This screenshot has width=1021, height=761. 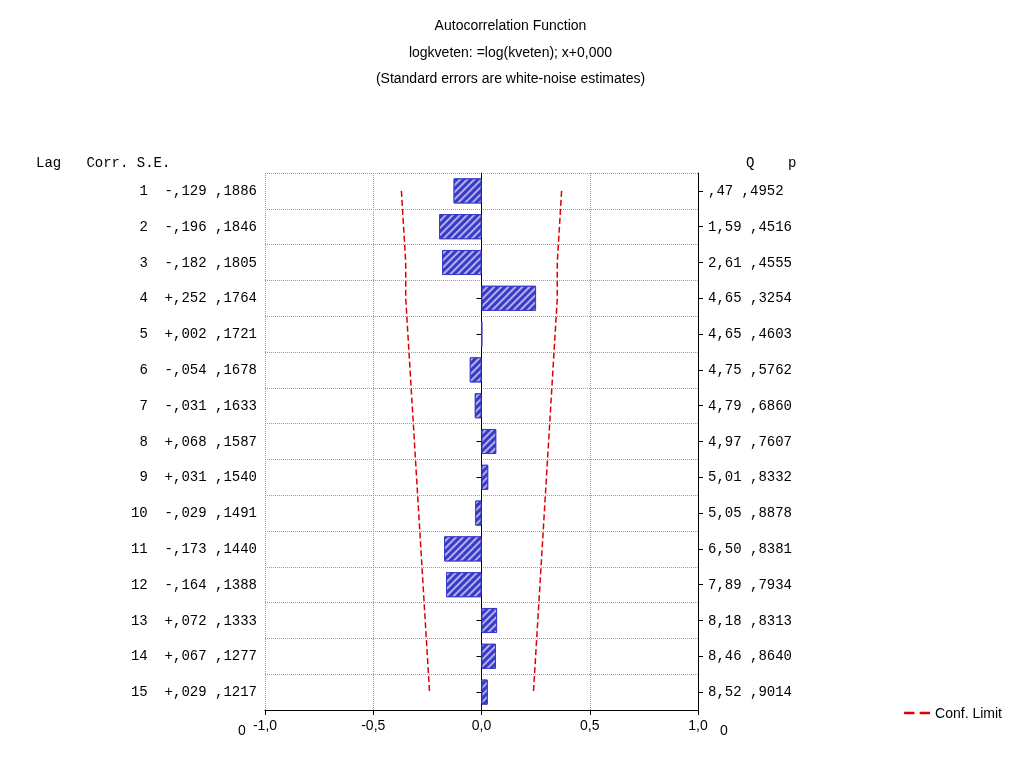 What do you see at coordinates (750, 477) in the screenshot?
I see `y2-tick-label: 5,01 ,8332` at bounding box center [750, 477].